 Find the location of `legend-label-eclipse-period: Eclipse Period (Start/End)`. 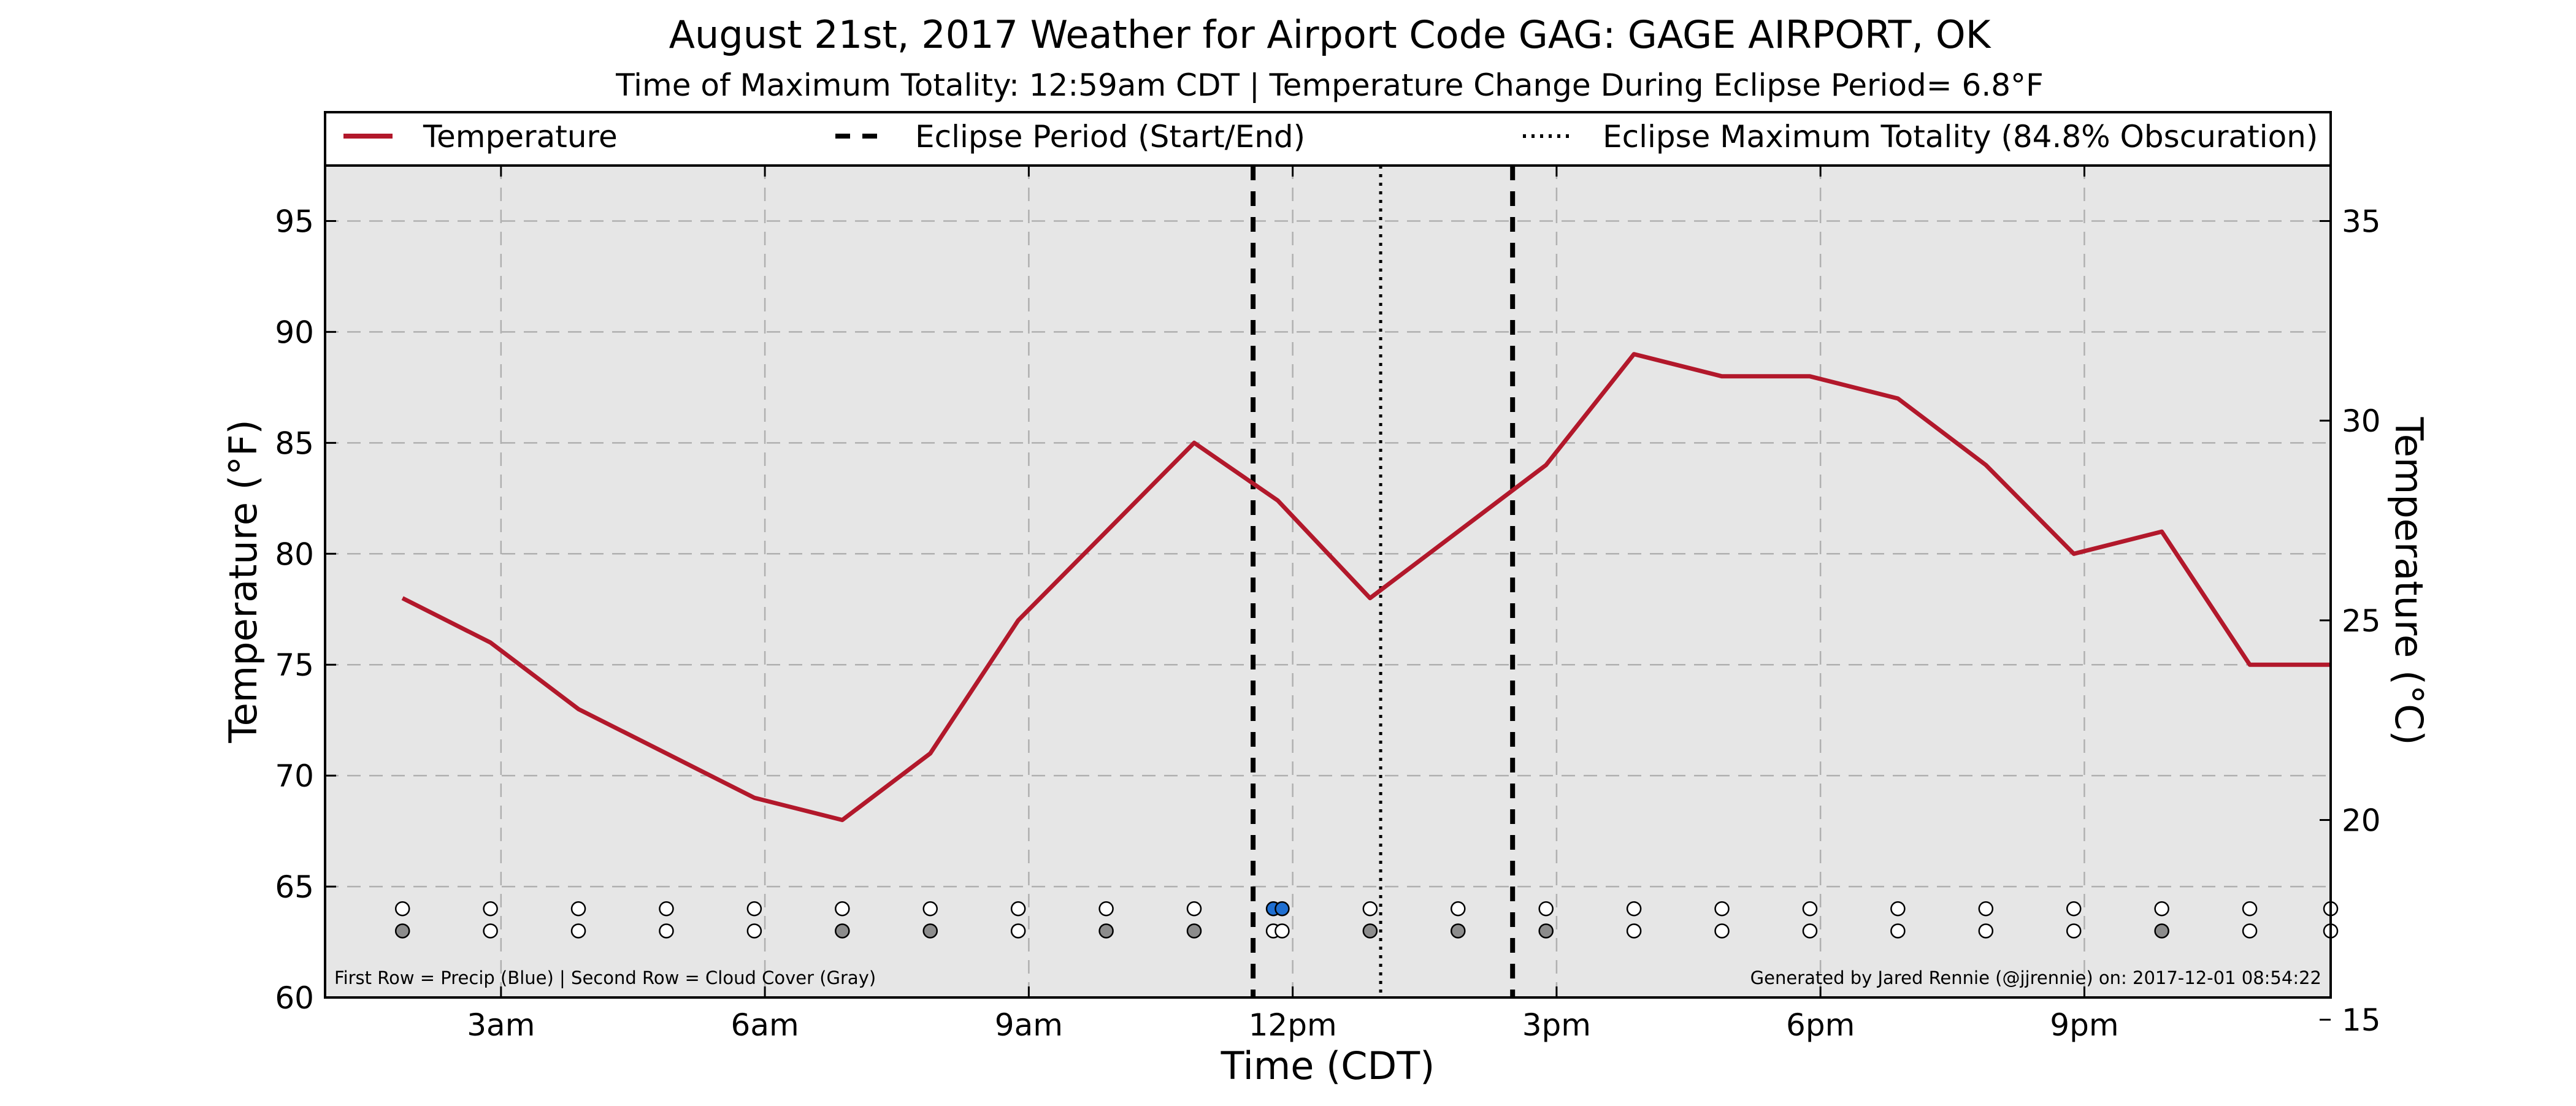

legend-label-eclipse-period: Eclipse Period (Start/End) is located at coordinates (1110, 136).